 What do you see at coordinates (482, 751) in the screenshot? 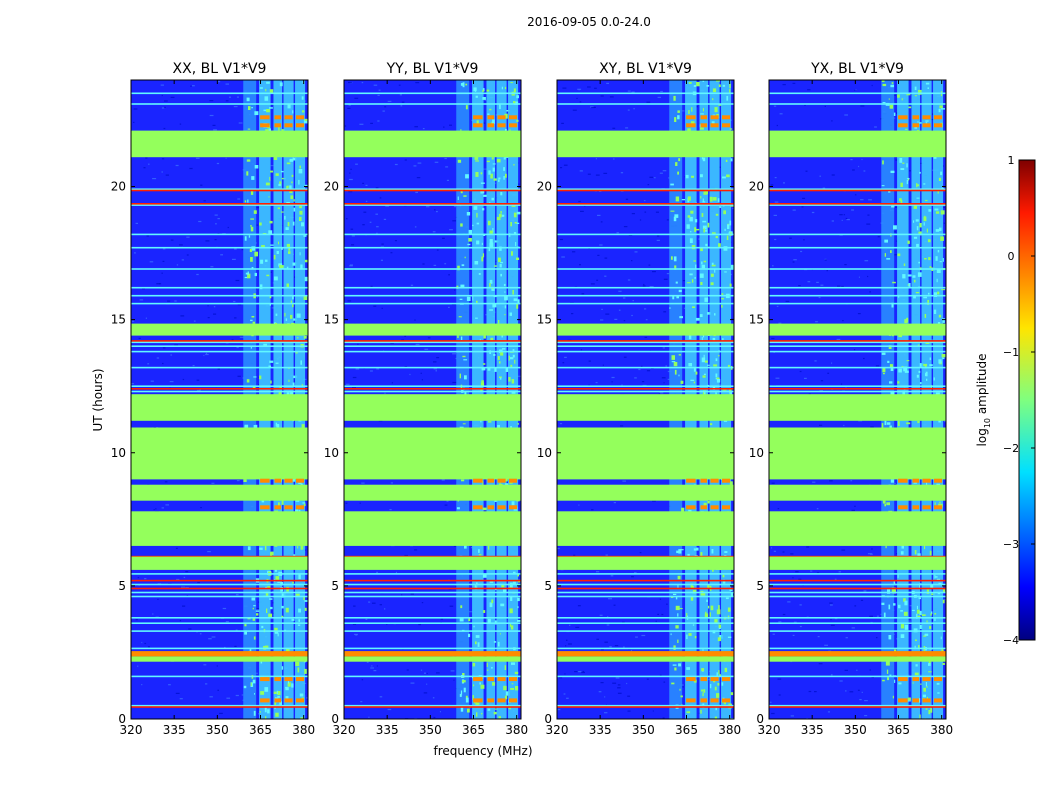
I see `x-axis-label: frequency (MHz)` at bounding box center [482, 751].